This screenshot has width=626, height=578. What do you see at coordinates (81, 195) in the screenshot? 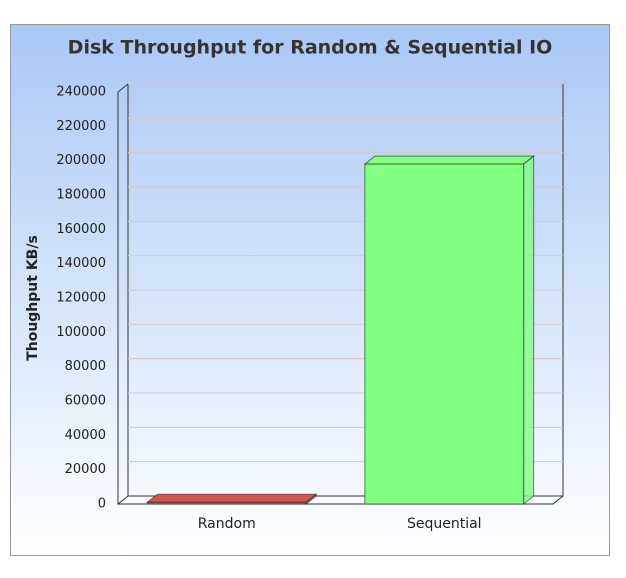
I see `y-tick-label: 180000` at bounding box center [81, 195].